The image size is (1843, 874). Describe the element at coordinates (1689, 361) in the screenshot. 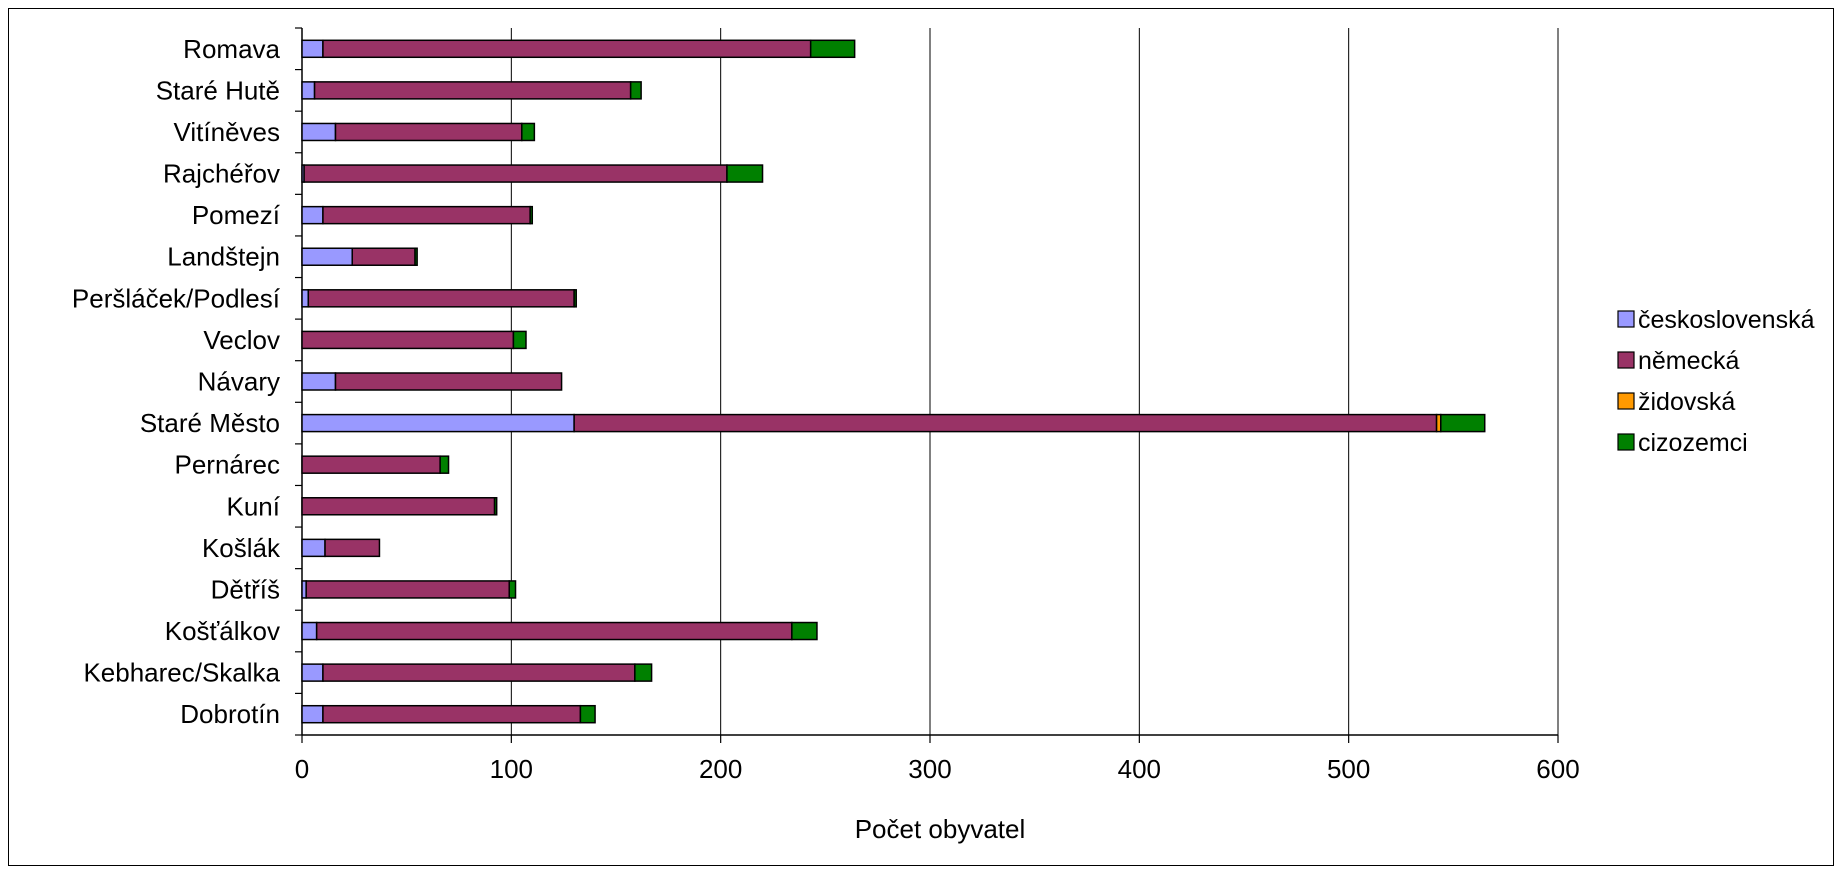

I see `legend-label: německá` at that location.